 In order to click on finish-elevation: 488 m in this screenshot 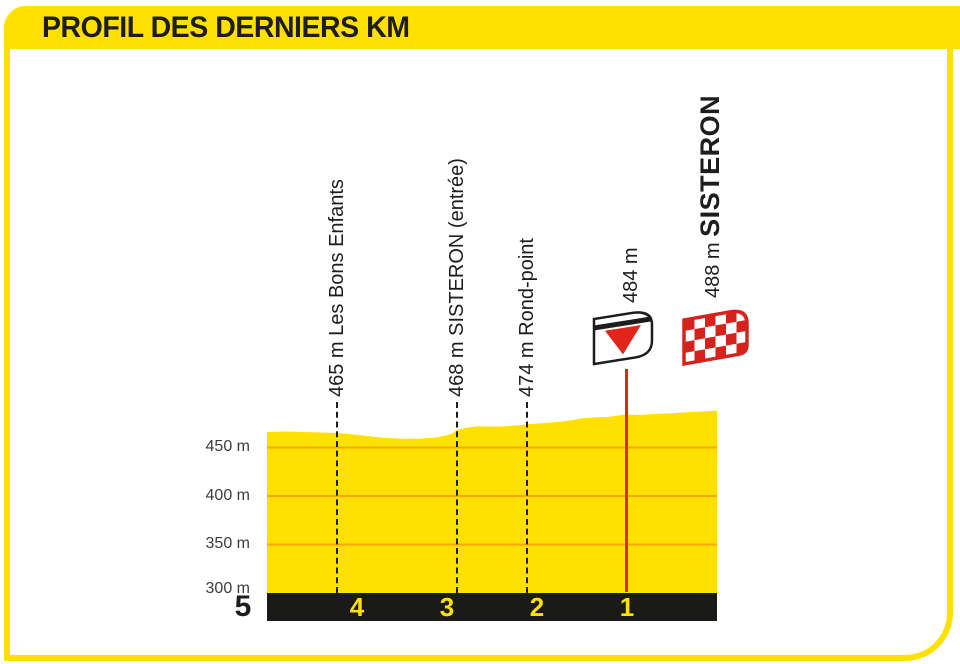, I will do `click(713, 267)`.